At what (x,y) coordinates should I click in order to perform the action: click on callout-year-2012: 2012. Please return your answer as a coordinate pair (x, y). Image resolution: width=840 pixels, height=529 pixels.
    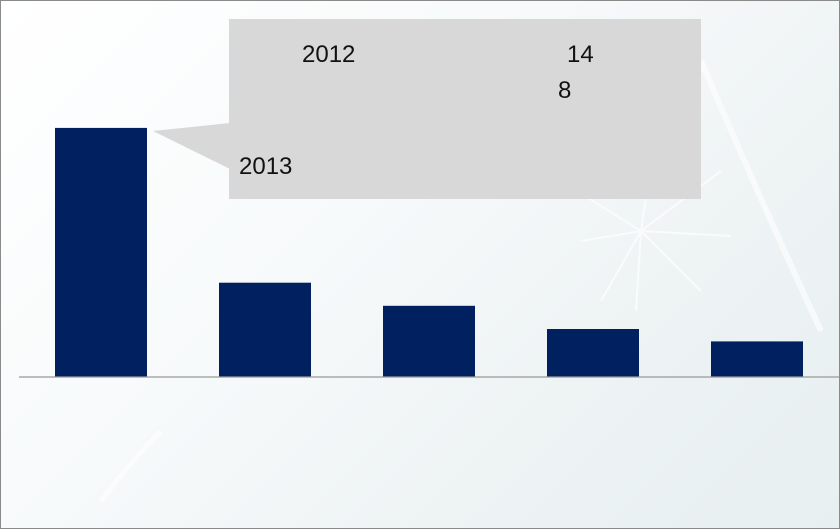
    Looking at the image, I should click on (329, 54).